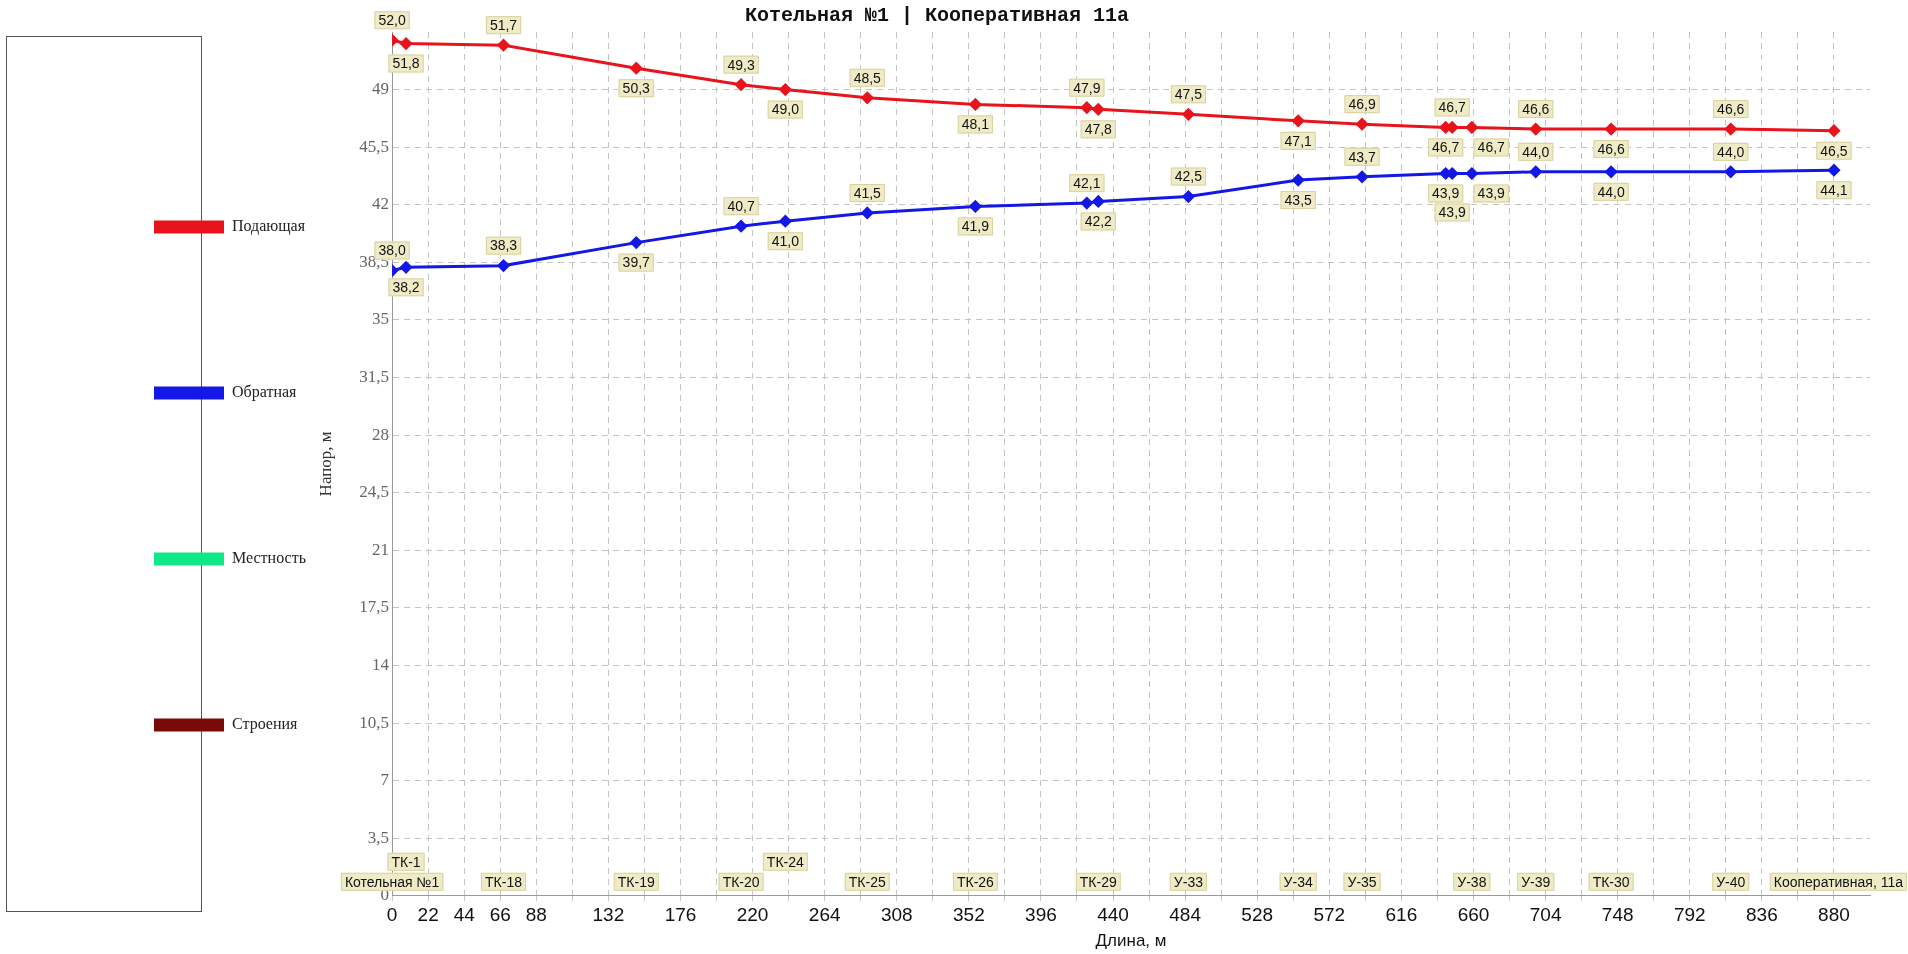 The height and width of the screenshot is (954, 1908). Describe the element at coordinates (392, 20) in the screenshot. I see `data-label: 52,0` at that location.